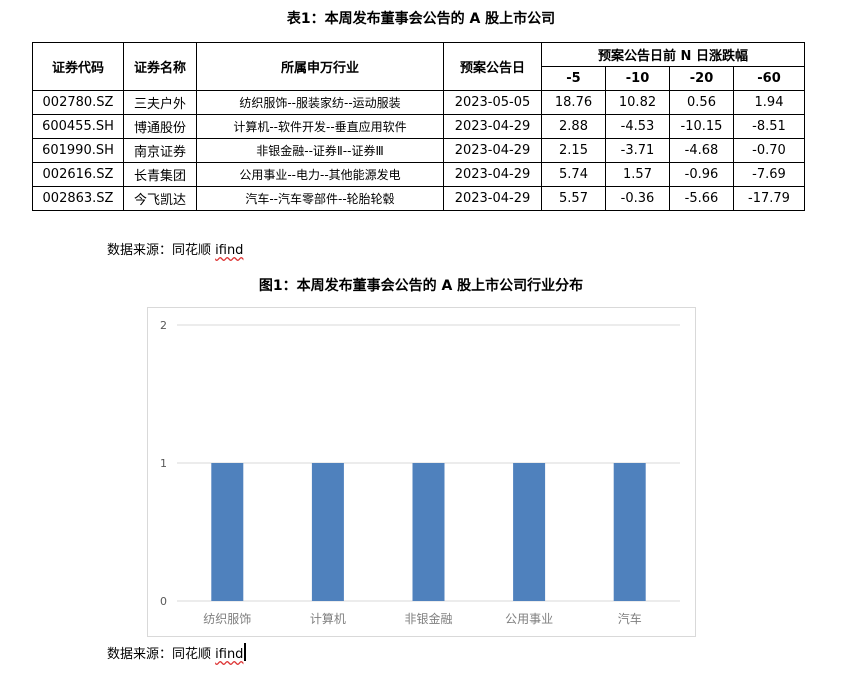 The height and width of the screenshot is (686, 842). What do you see at coordinates (673, 54) in the screenshot?
I see `header-change-group: 预案公告日前 N 日涨跌幅` at bounding box center [673, 54].